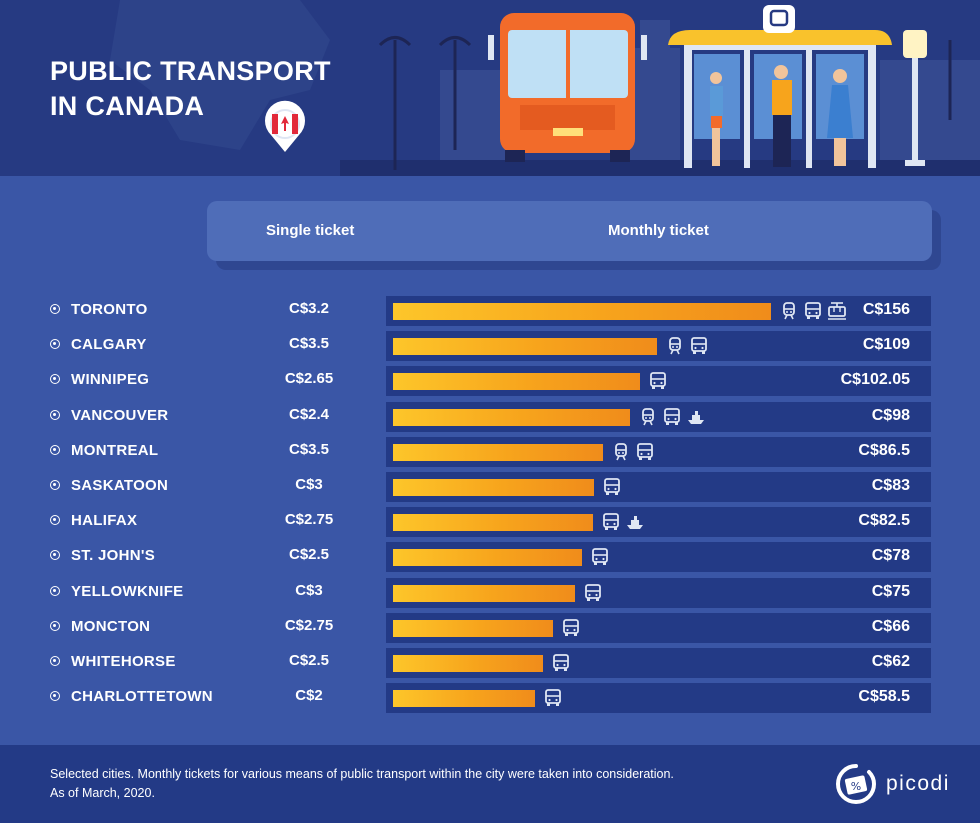  I want to click on city-label: WINNIPEG, so click(110, 379).